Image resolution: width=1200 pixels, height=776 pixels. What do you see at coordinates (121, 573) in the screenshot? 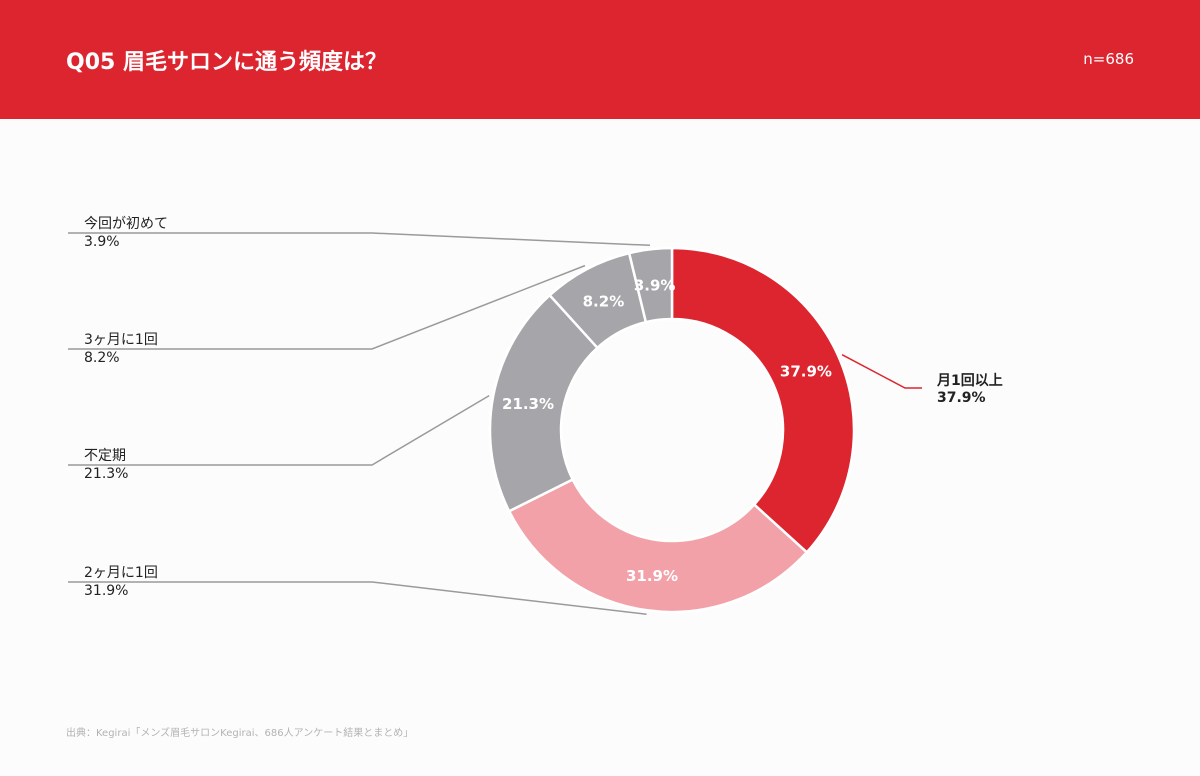
I see `category-label: 2ヶ月に1回` at bounding box center [121, 573].